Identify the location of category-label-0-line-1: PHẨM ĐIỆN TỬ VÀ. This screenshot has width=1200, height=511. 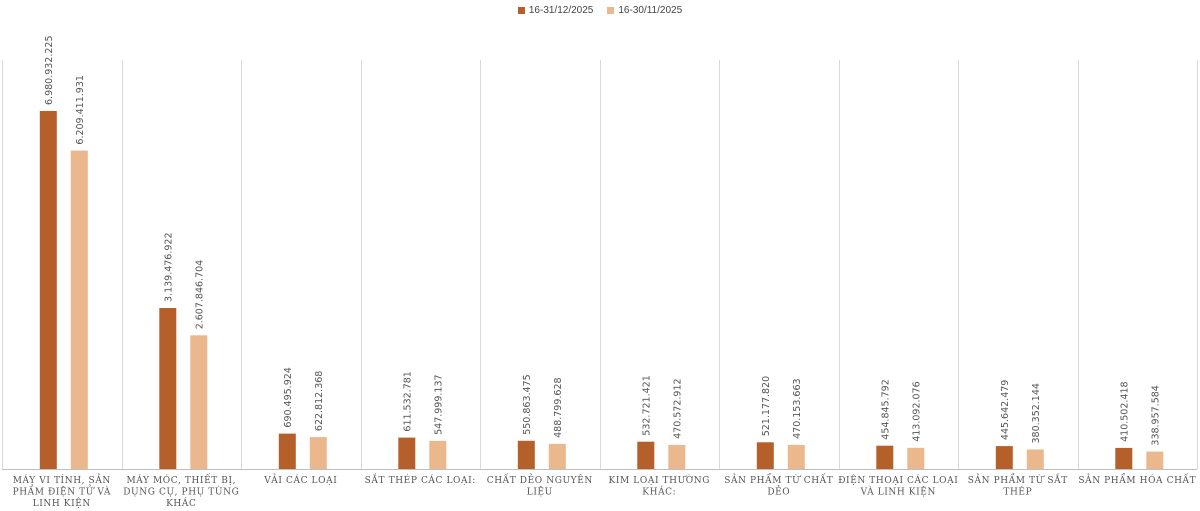
(62, 491).